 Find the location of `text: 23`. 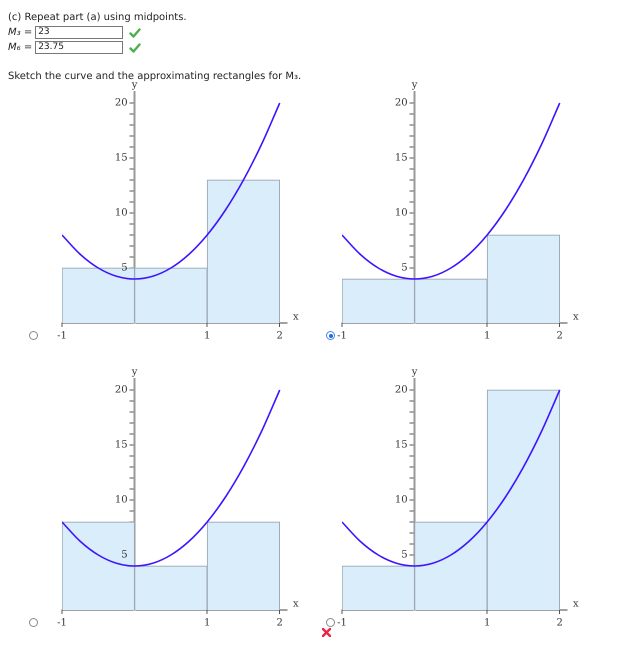

text: 23 is located at coordinates (79, 32).